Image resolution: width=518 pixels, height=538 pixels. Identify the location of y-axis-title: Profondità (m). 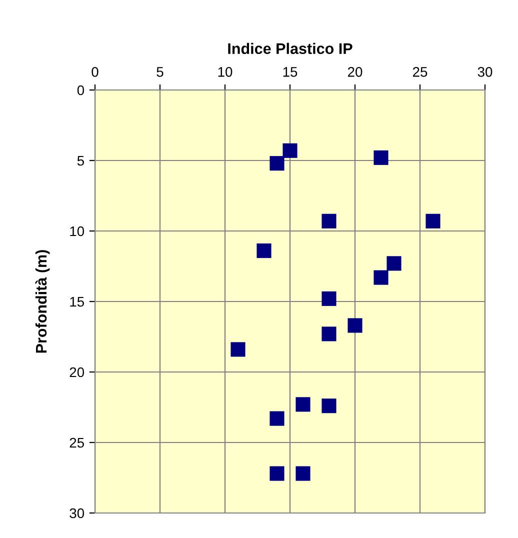
(42, 301).